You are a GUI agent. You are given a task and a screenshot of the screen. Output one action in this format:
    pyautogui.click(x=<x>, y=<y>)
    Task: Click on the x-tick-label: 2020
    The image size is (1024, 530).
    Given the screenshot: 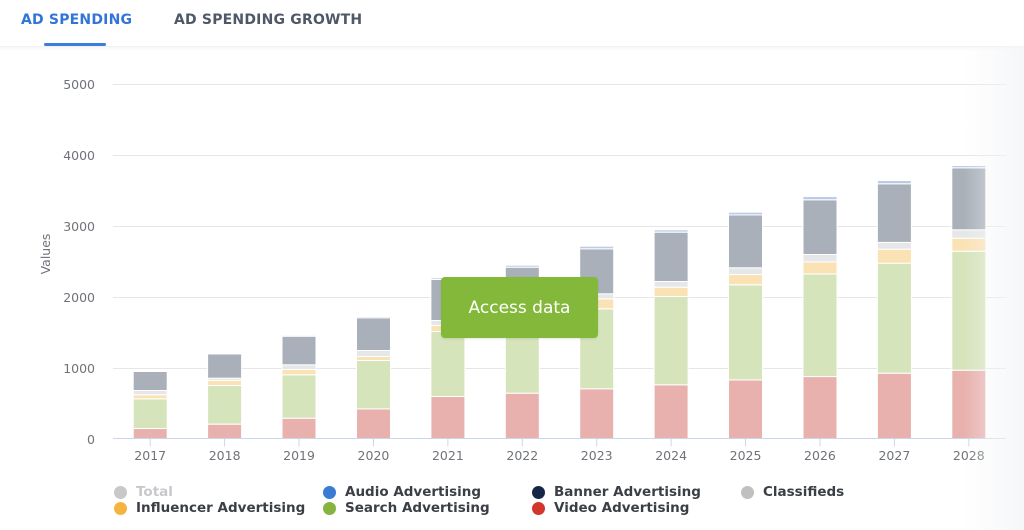 What is the action you would take?
    pyautogui.click(x=374, y=455)
    